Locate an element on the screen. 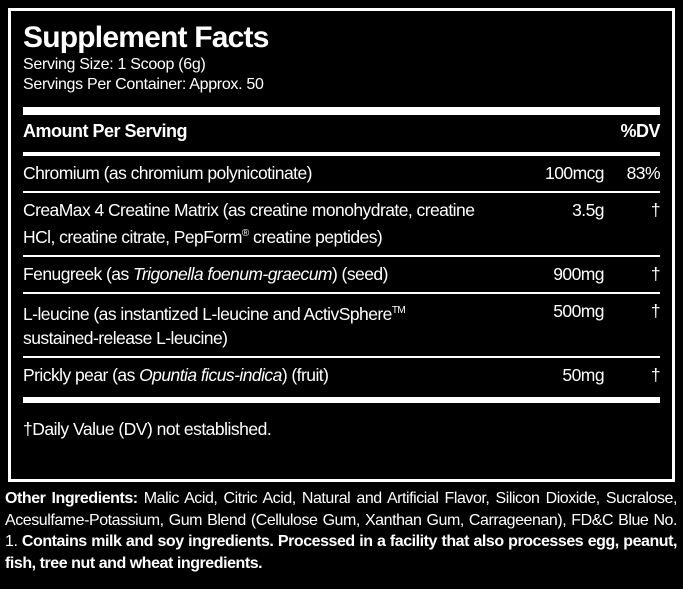 The image size is (683, 589). text: creatine peptides) is located at coordinates (315, 236).